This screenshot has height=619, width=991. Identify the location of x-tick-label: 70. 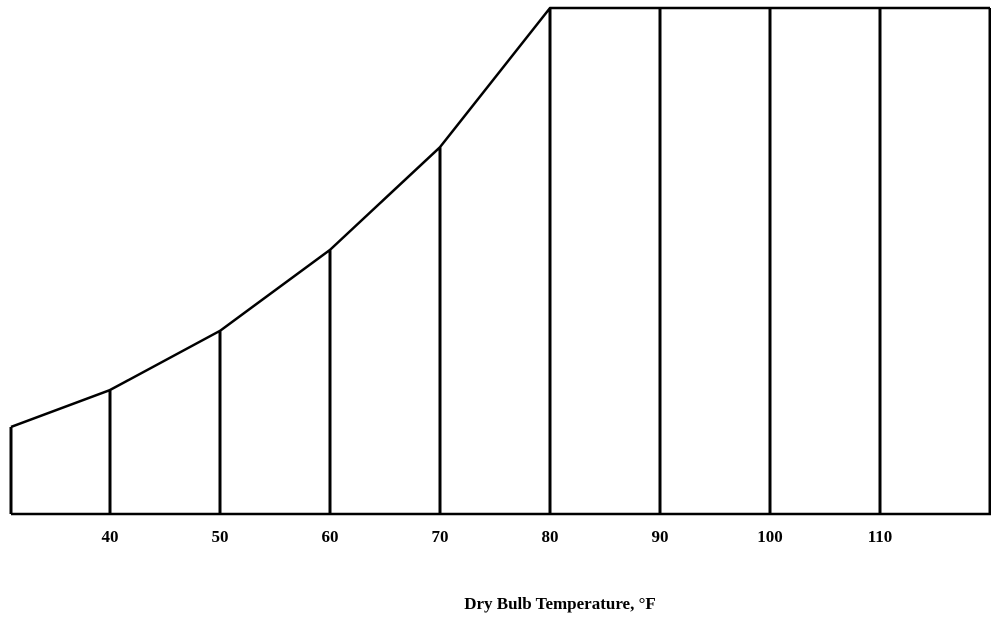
(440, 536).